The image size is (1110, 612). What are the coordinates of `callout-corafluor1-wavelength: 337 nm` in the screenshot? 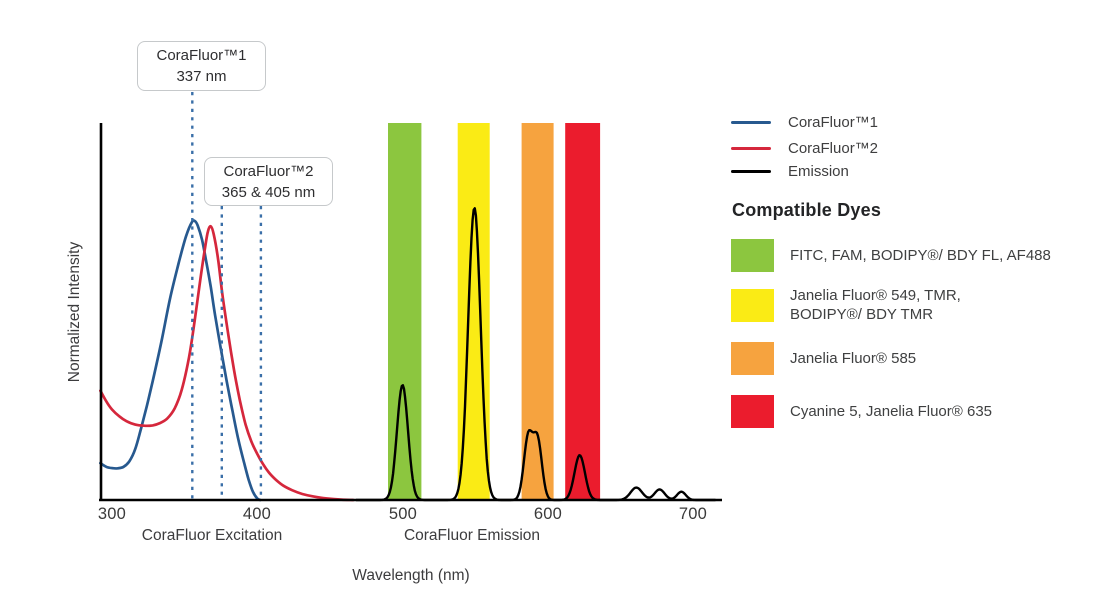 It's located at (201, 76).